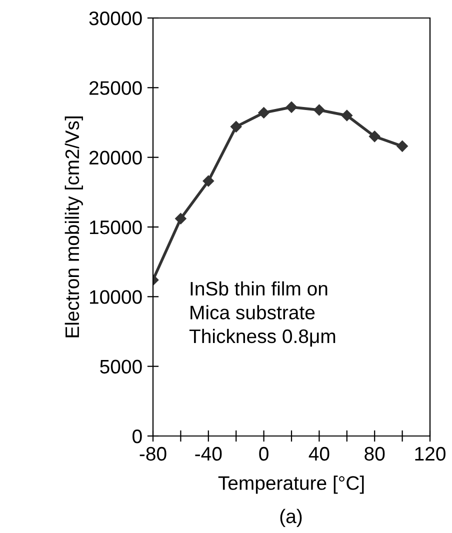  Describe the element at coordinates (137, 436) in the screenshot. I see `y-tick-label: 0` at that location.